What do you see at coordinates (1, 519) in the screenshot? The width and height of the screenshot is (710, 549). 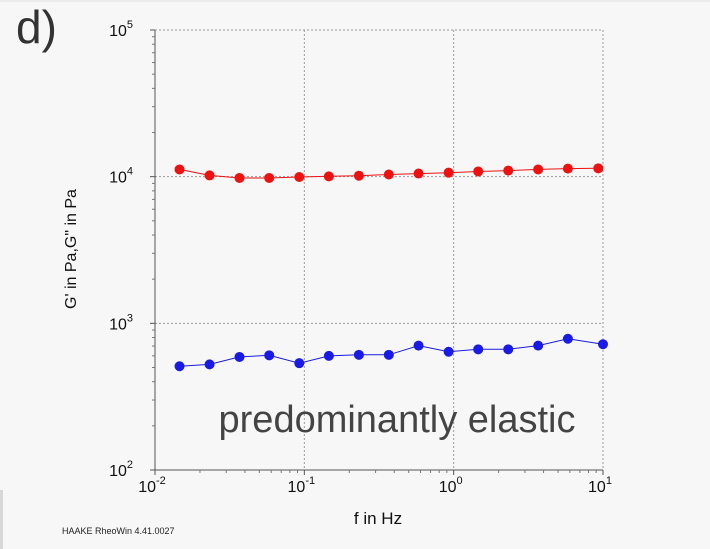 I see `slide-shadow` at bounding box center [1, 519].